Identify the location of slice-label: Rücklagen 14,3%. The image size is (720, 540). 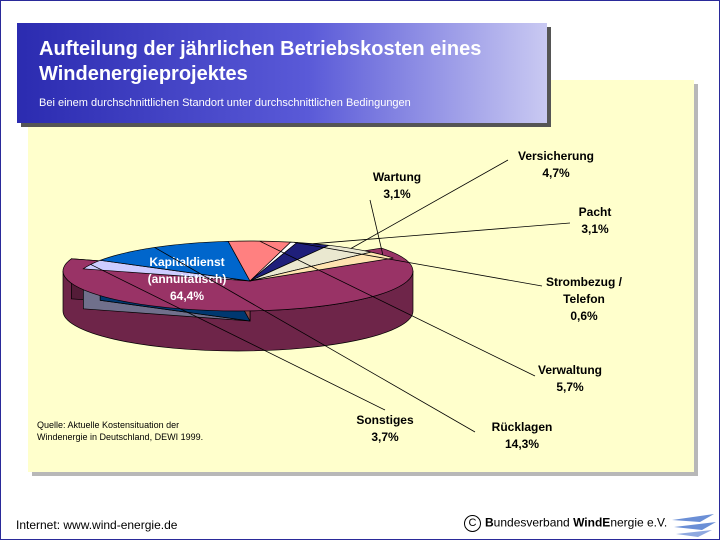
(522, 435).